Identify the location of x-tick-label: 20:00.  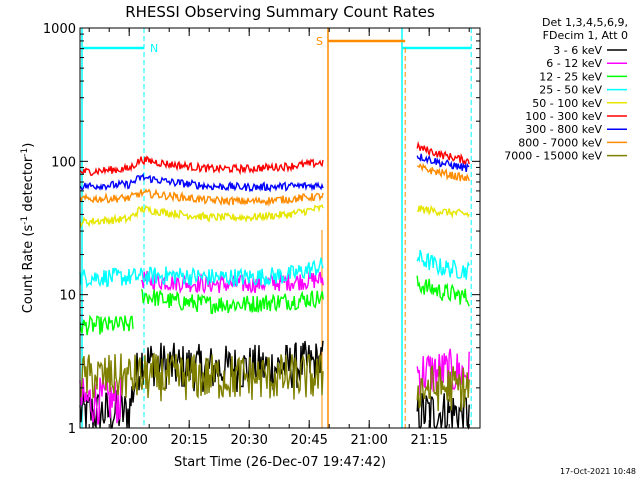
(128, 440).